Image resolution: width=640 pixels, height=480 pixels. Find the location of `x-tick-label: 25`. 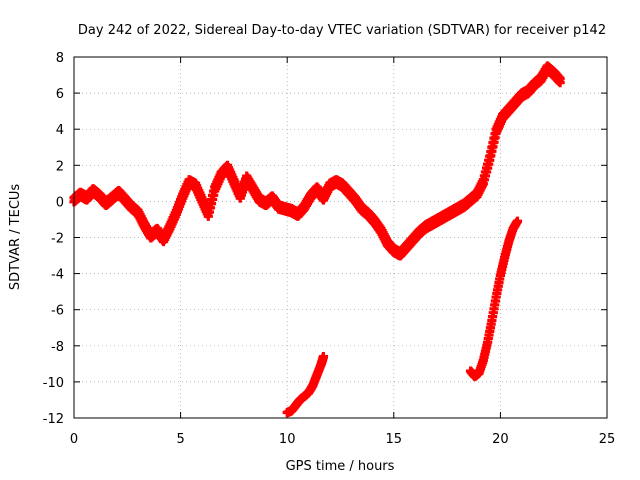

x-tick-label: 25 is located at coordinates (607, 439).